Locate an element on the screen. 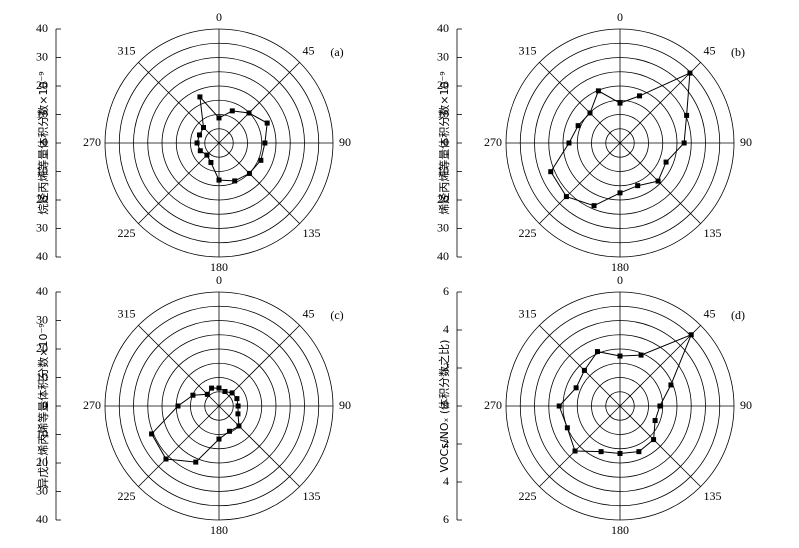  y-tick-label: 2 is located at coordinates (446, 443).